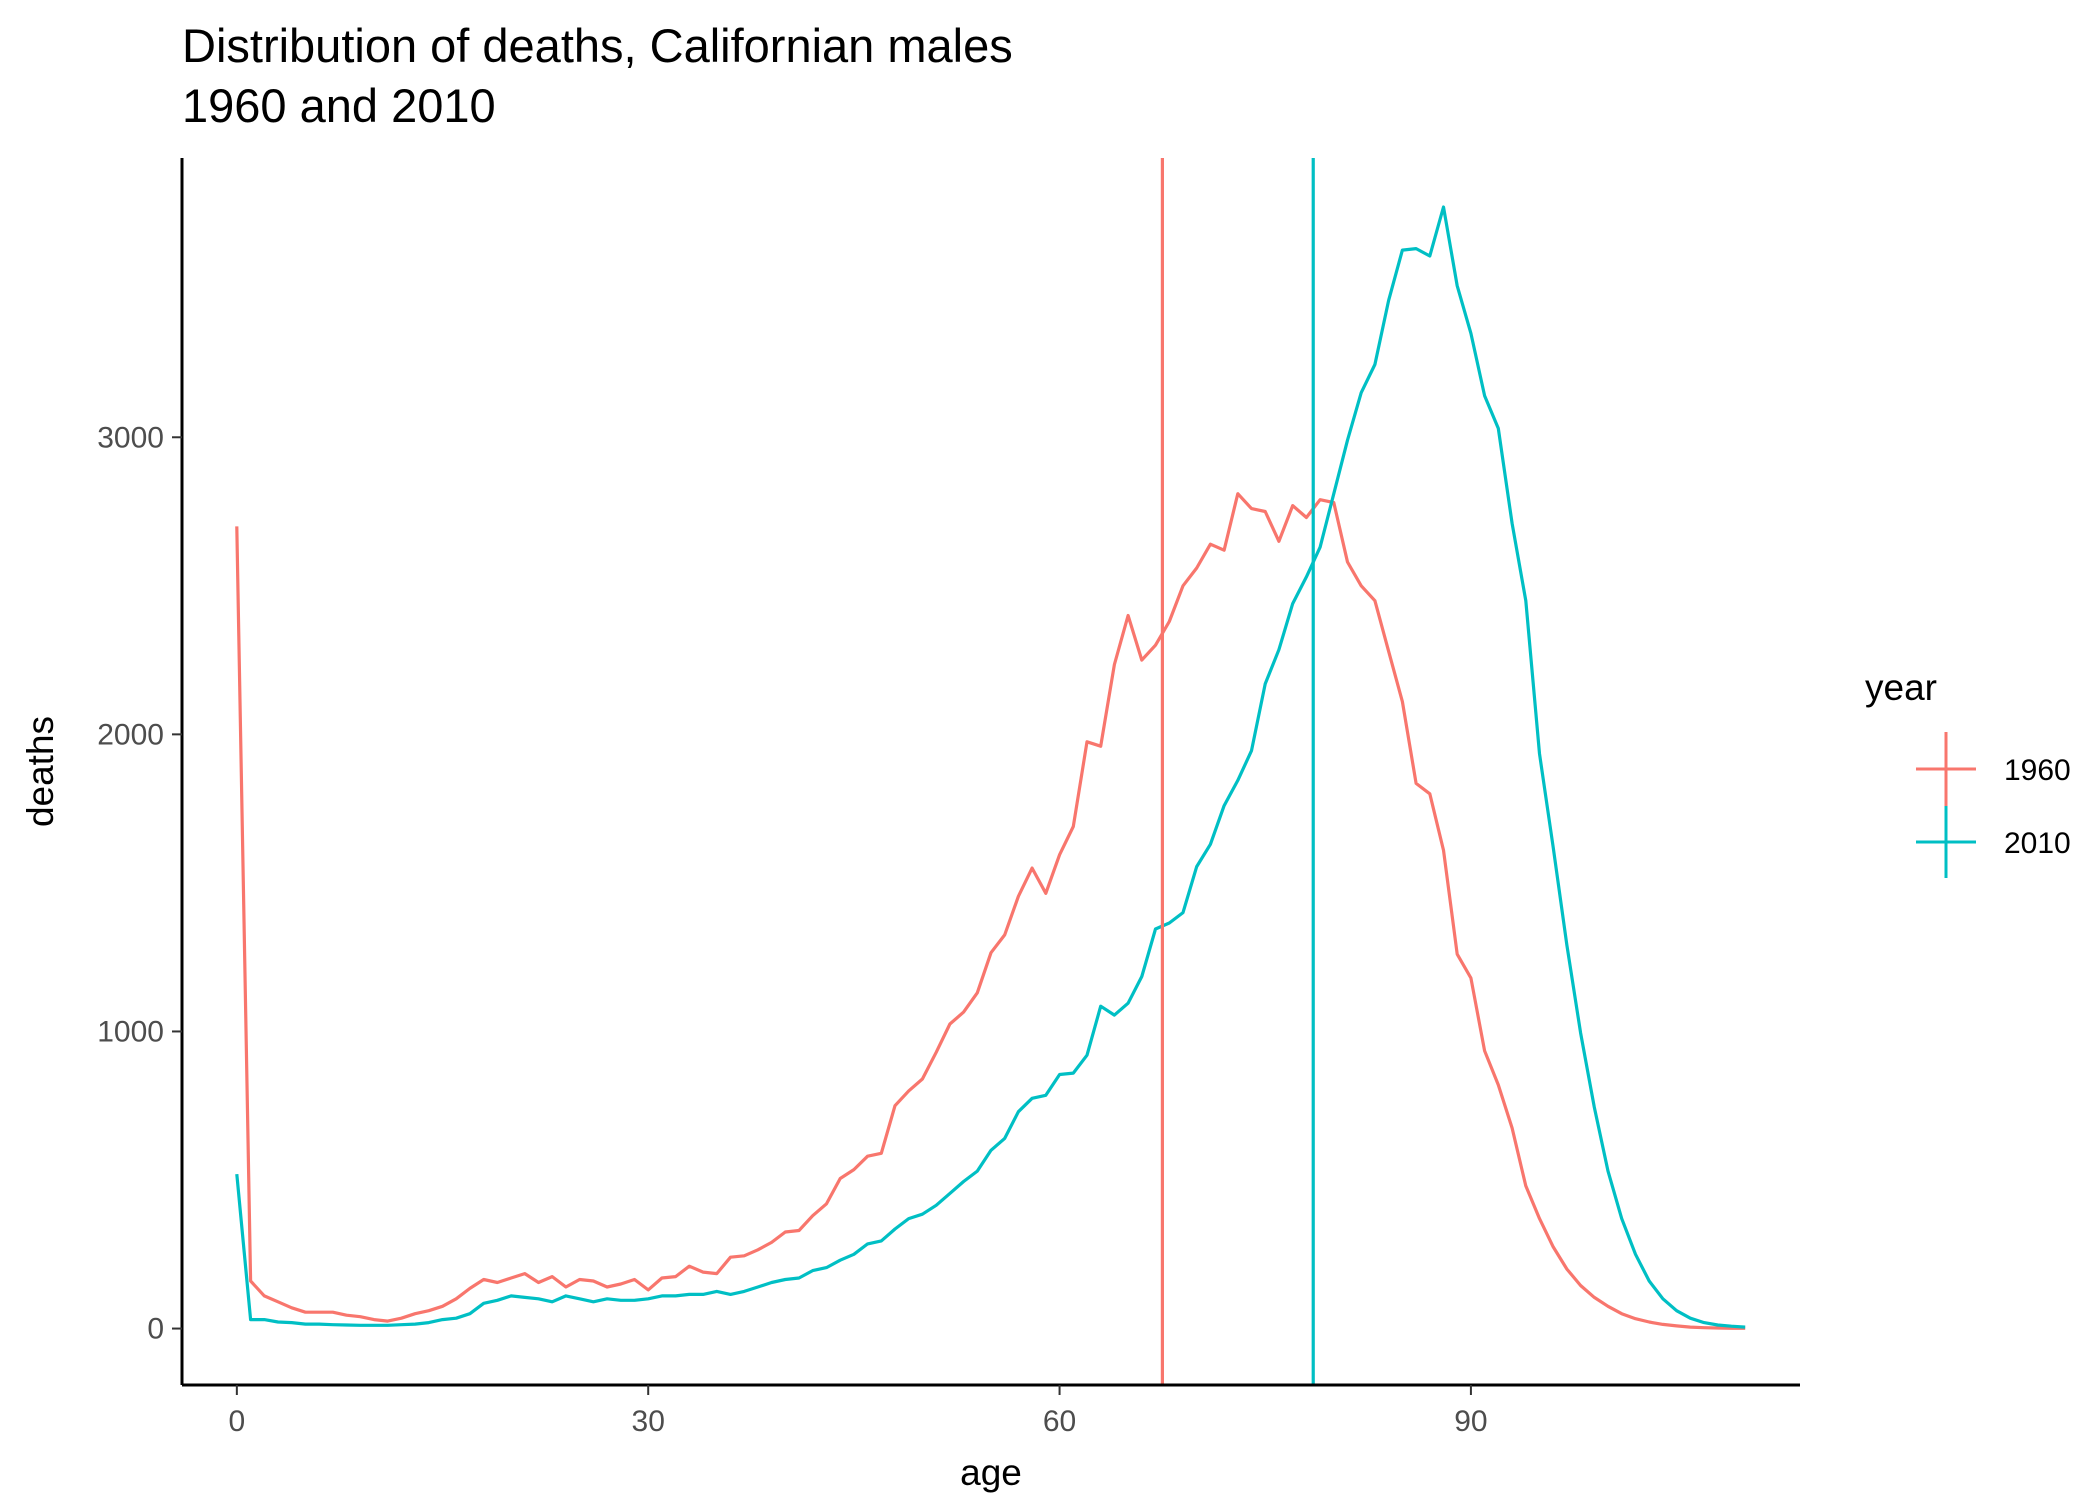 This screenshot has width=2100, height=1500. Describe the element at coordinates (1059, 1421) in the screenshot. I see `x-tick-label: 60` at that location.